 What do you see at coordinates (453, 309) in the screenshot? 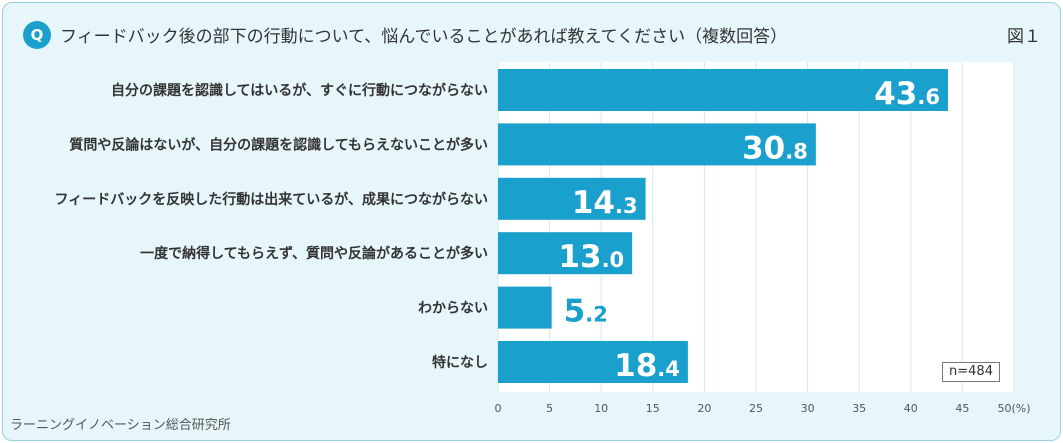
I see `category-label: わからない` at bounding box center [453, 309].